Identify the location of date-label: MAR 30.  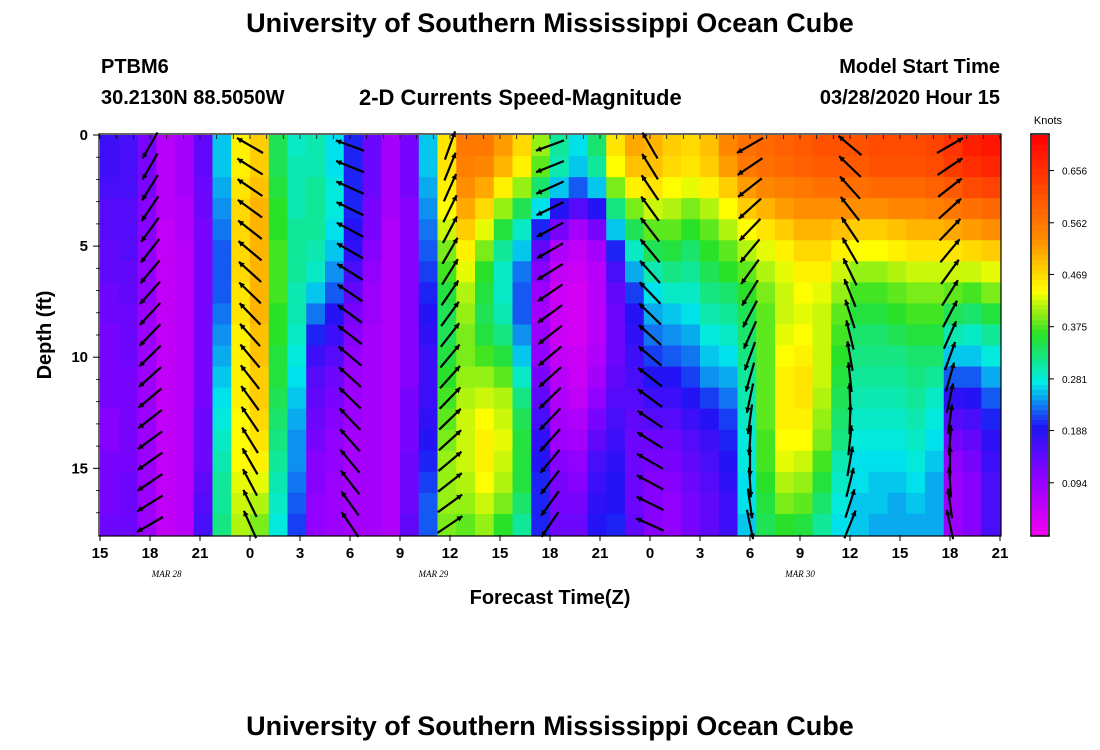
(799, 574).